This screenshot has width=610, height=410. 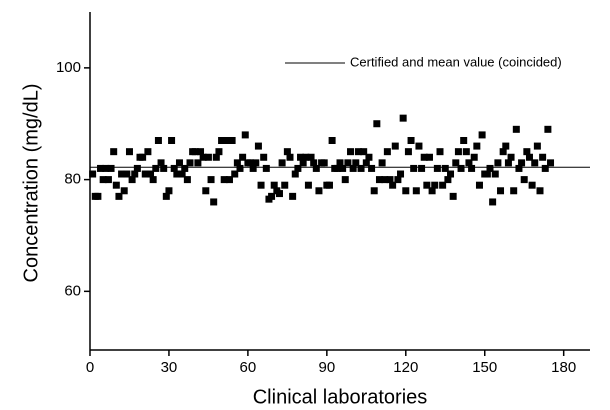 I want to click on y-tick-label: 100, so click(x=68, y=67).